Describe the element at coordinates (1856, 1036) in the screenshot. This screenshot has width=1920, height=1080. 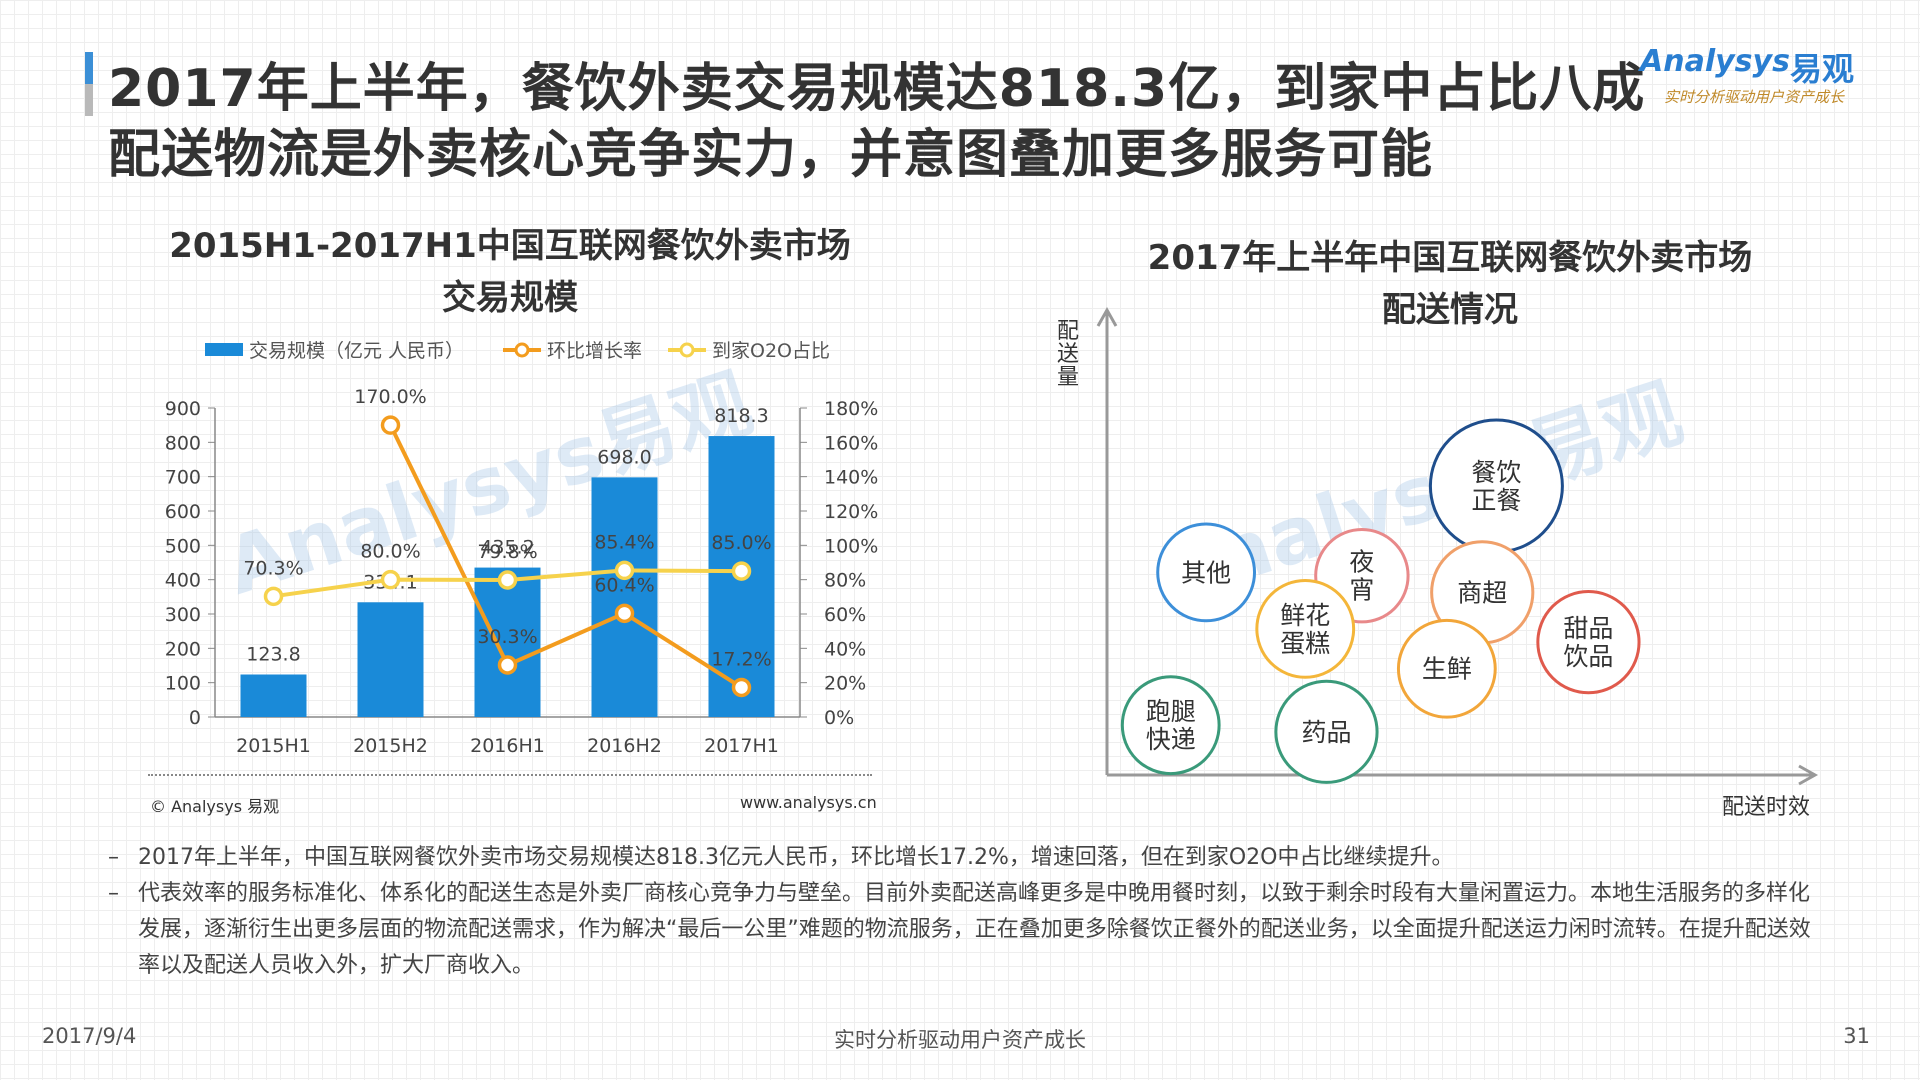
I see `page-number: 31` at that location.